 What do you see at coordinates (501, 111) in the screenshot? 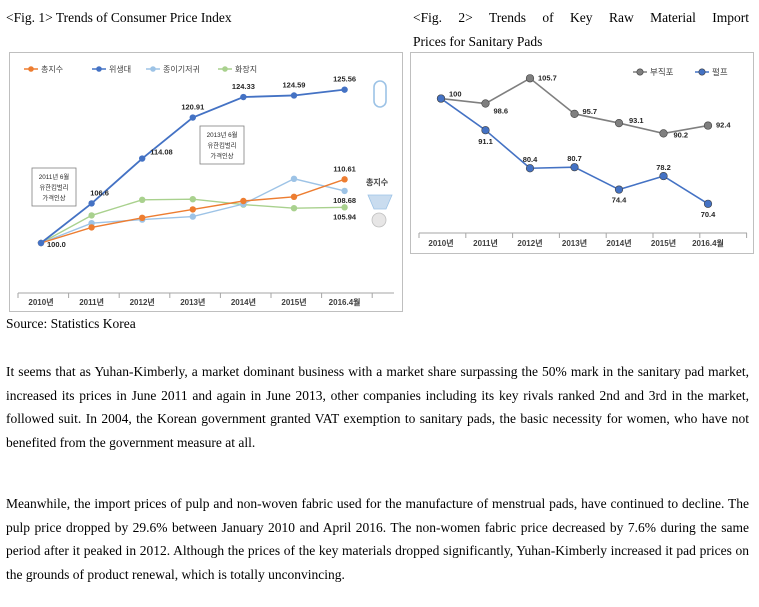
I see `data-label: 98.6` at bounding box center [501, 111].